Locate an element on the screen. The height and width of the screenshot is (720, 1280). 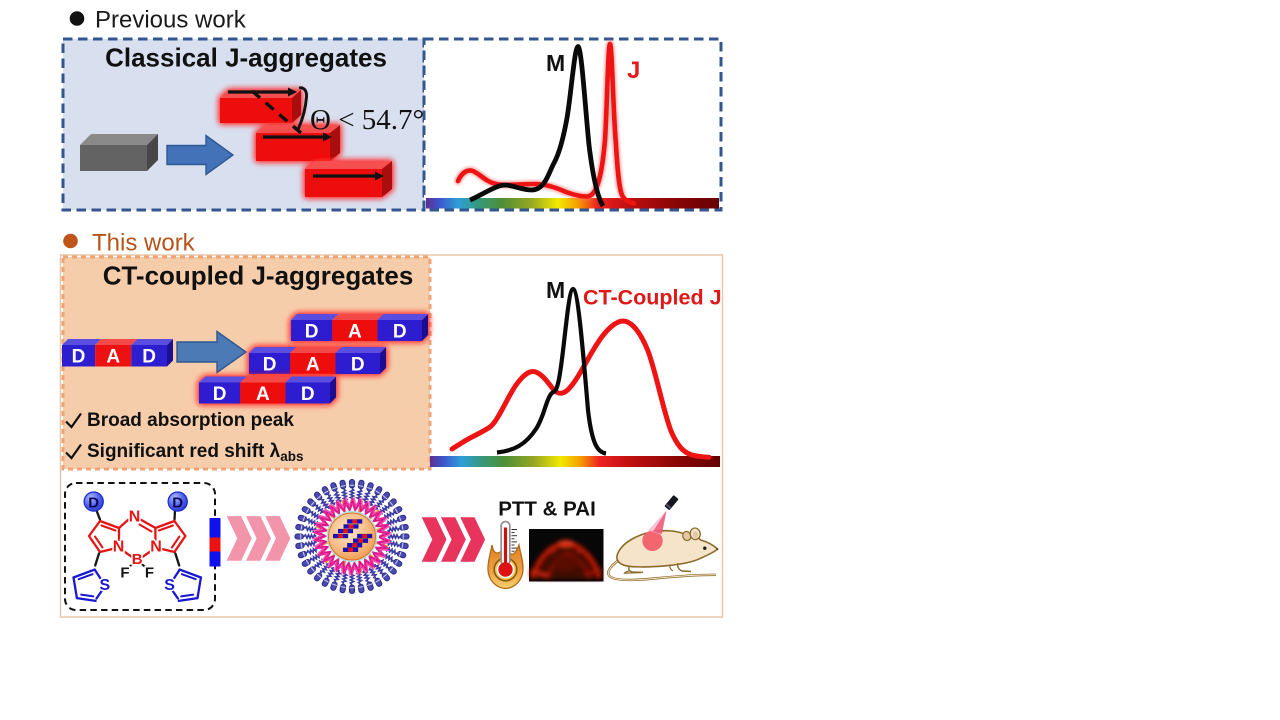
svg-text: PTT & PAI is located at coordinates (547, 509).